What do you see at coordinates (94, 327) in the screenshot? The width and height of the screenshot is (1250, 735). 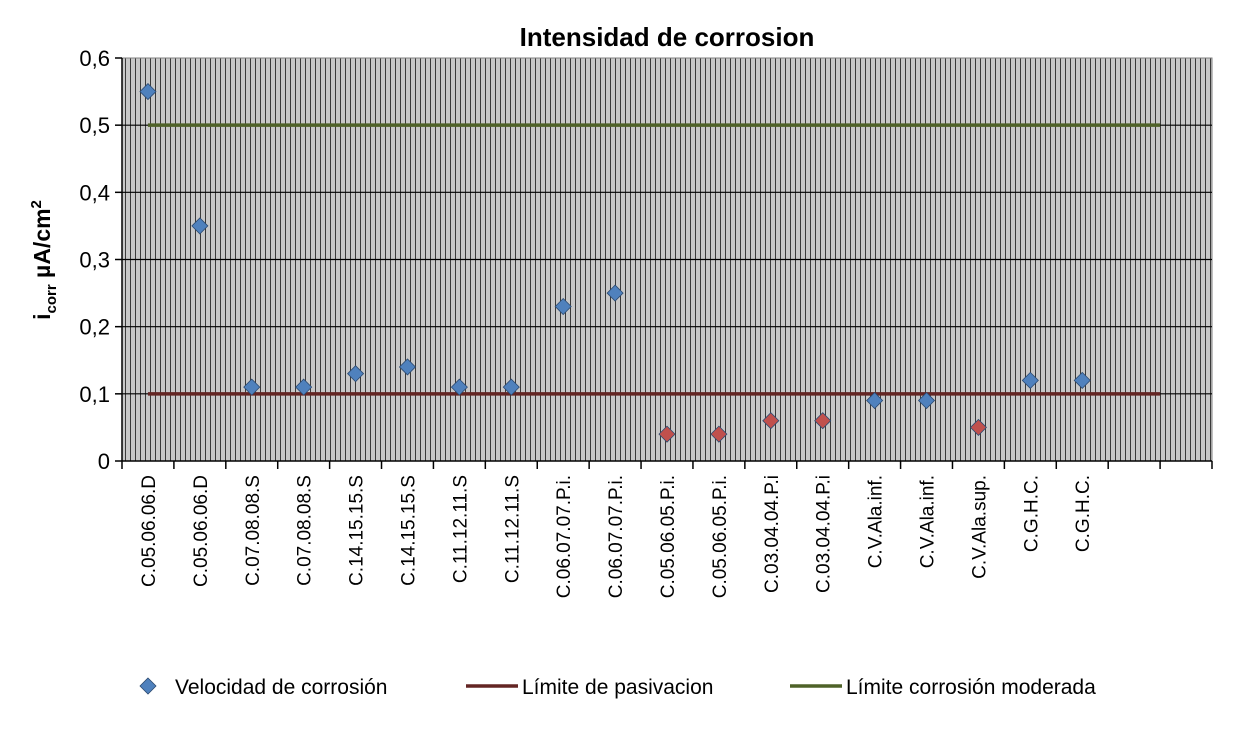 I see `y-tick-label: 0,2` at bounding box center [94, 327].